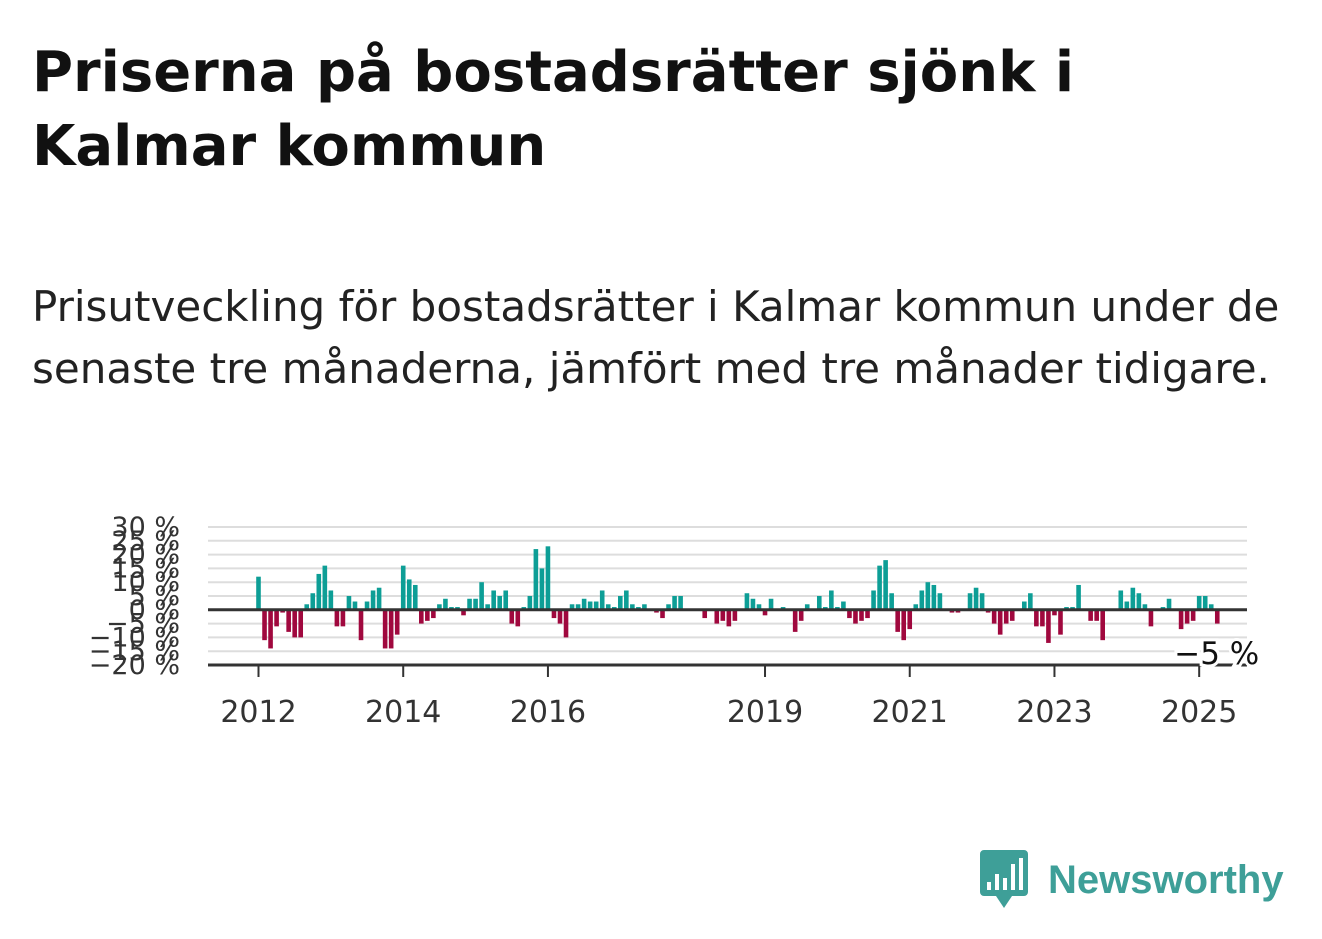  What do you see at coordinates (145, 541) in the screenshot?
I see `y-tick-label: 25 %` at bounding box center [145, 541].